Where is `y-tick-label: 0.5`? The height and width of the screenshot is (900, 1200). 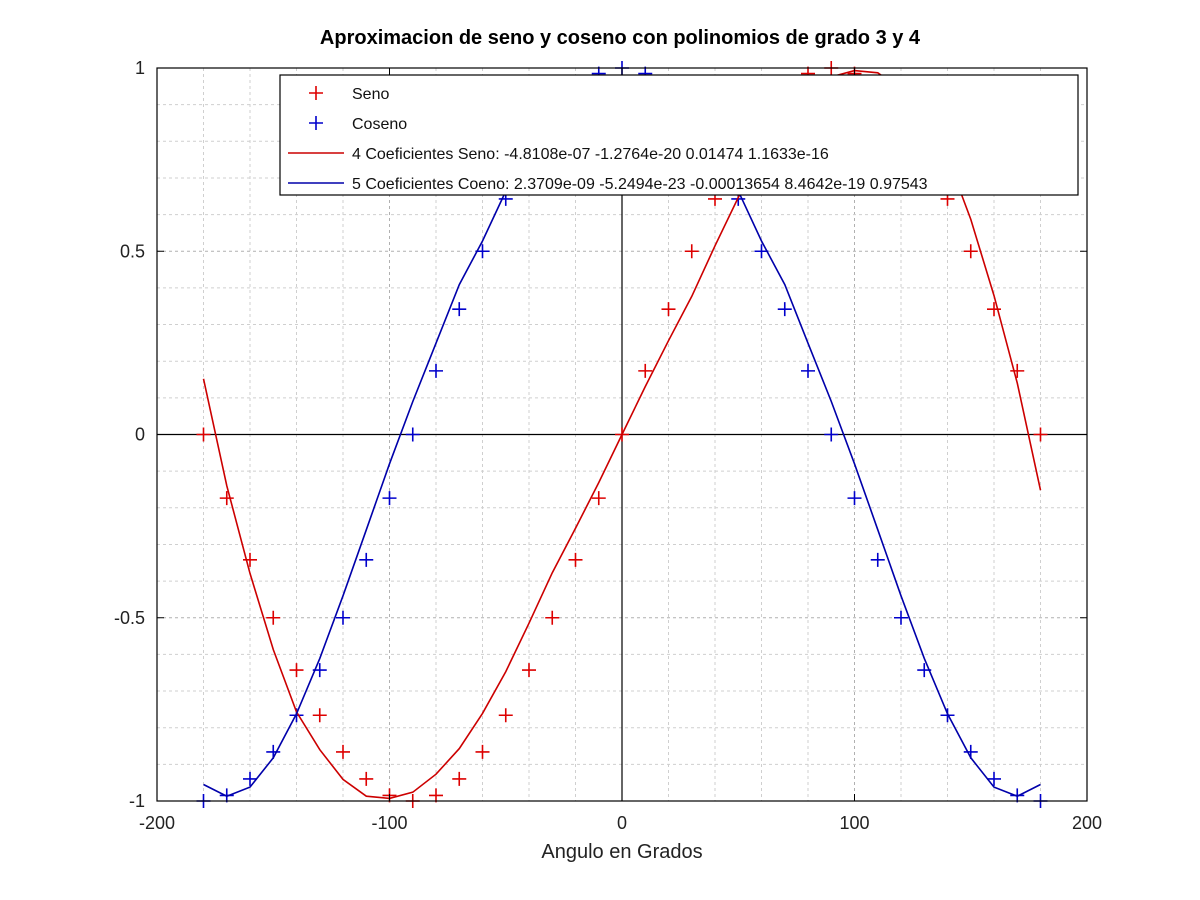 y-tick-label: 0.5 is located at coordinates (132, 251).